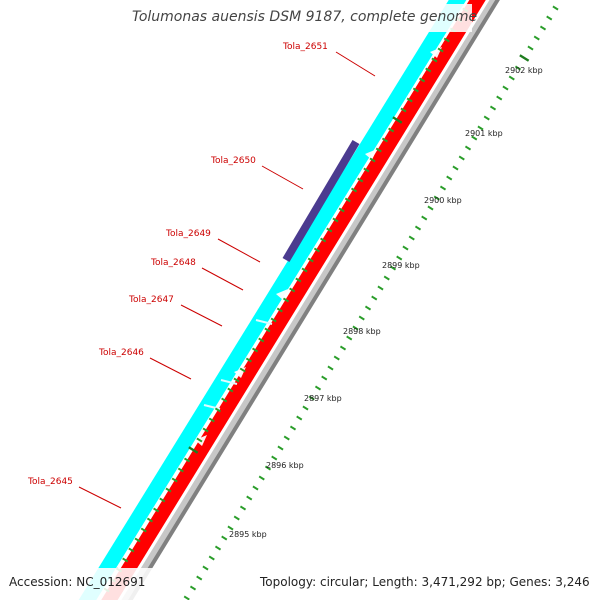  I want to click on outer-major-tick, so click(524, 58).